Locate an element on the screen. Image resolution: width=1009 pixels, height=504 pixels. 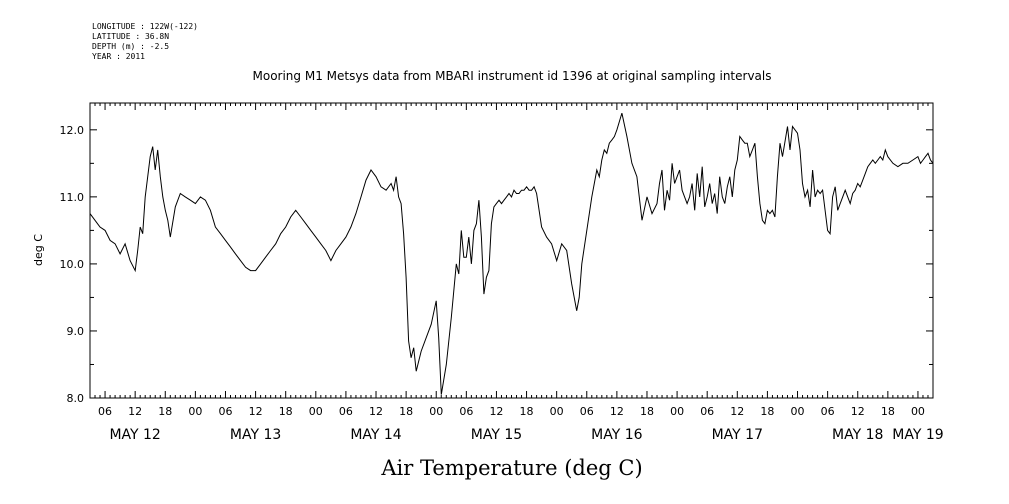
day-label: MAY 18 is located at coordinates (857, 435).